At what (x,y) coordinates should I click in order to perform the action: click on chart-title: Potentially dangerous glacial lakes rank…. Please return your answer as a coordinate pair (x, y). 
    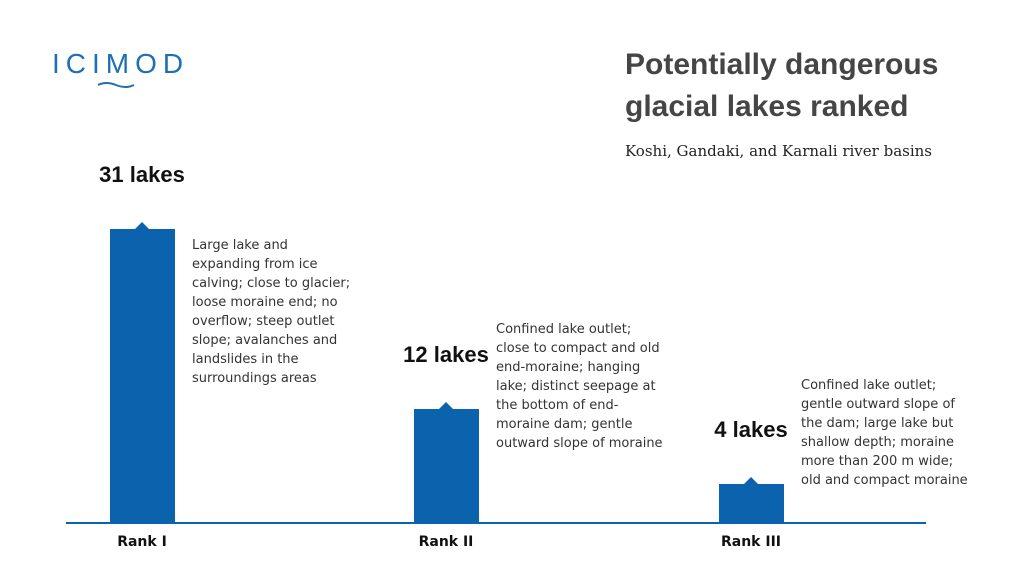
    Looking at the image, I should click on (782, 85).